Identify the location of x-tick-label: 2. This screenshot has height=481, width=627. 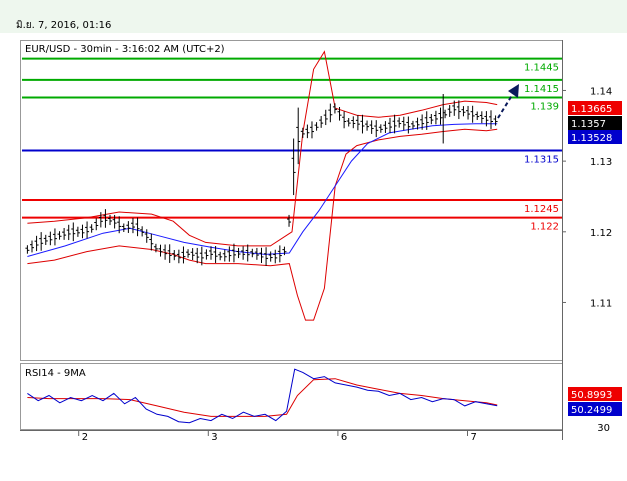
(85, 437).